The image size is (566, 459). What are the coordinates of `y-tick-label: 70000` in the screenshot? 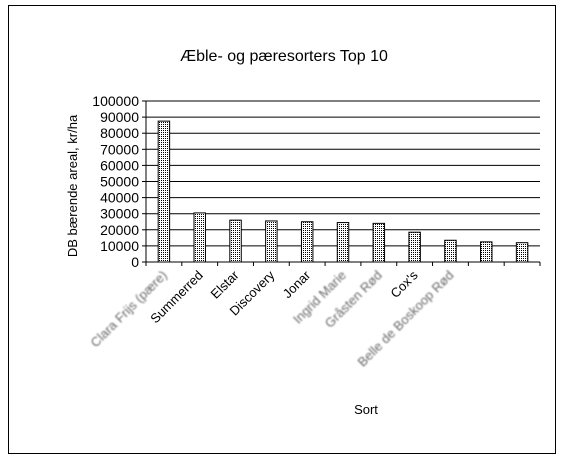 It's located at (119, 149).